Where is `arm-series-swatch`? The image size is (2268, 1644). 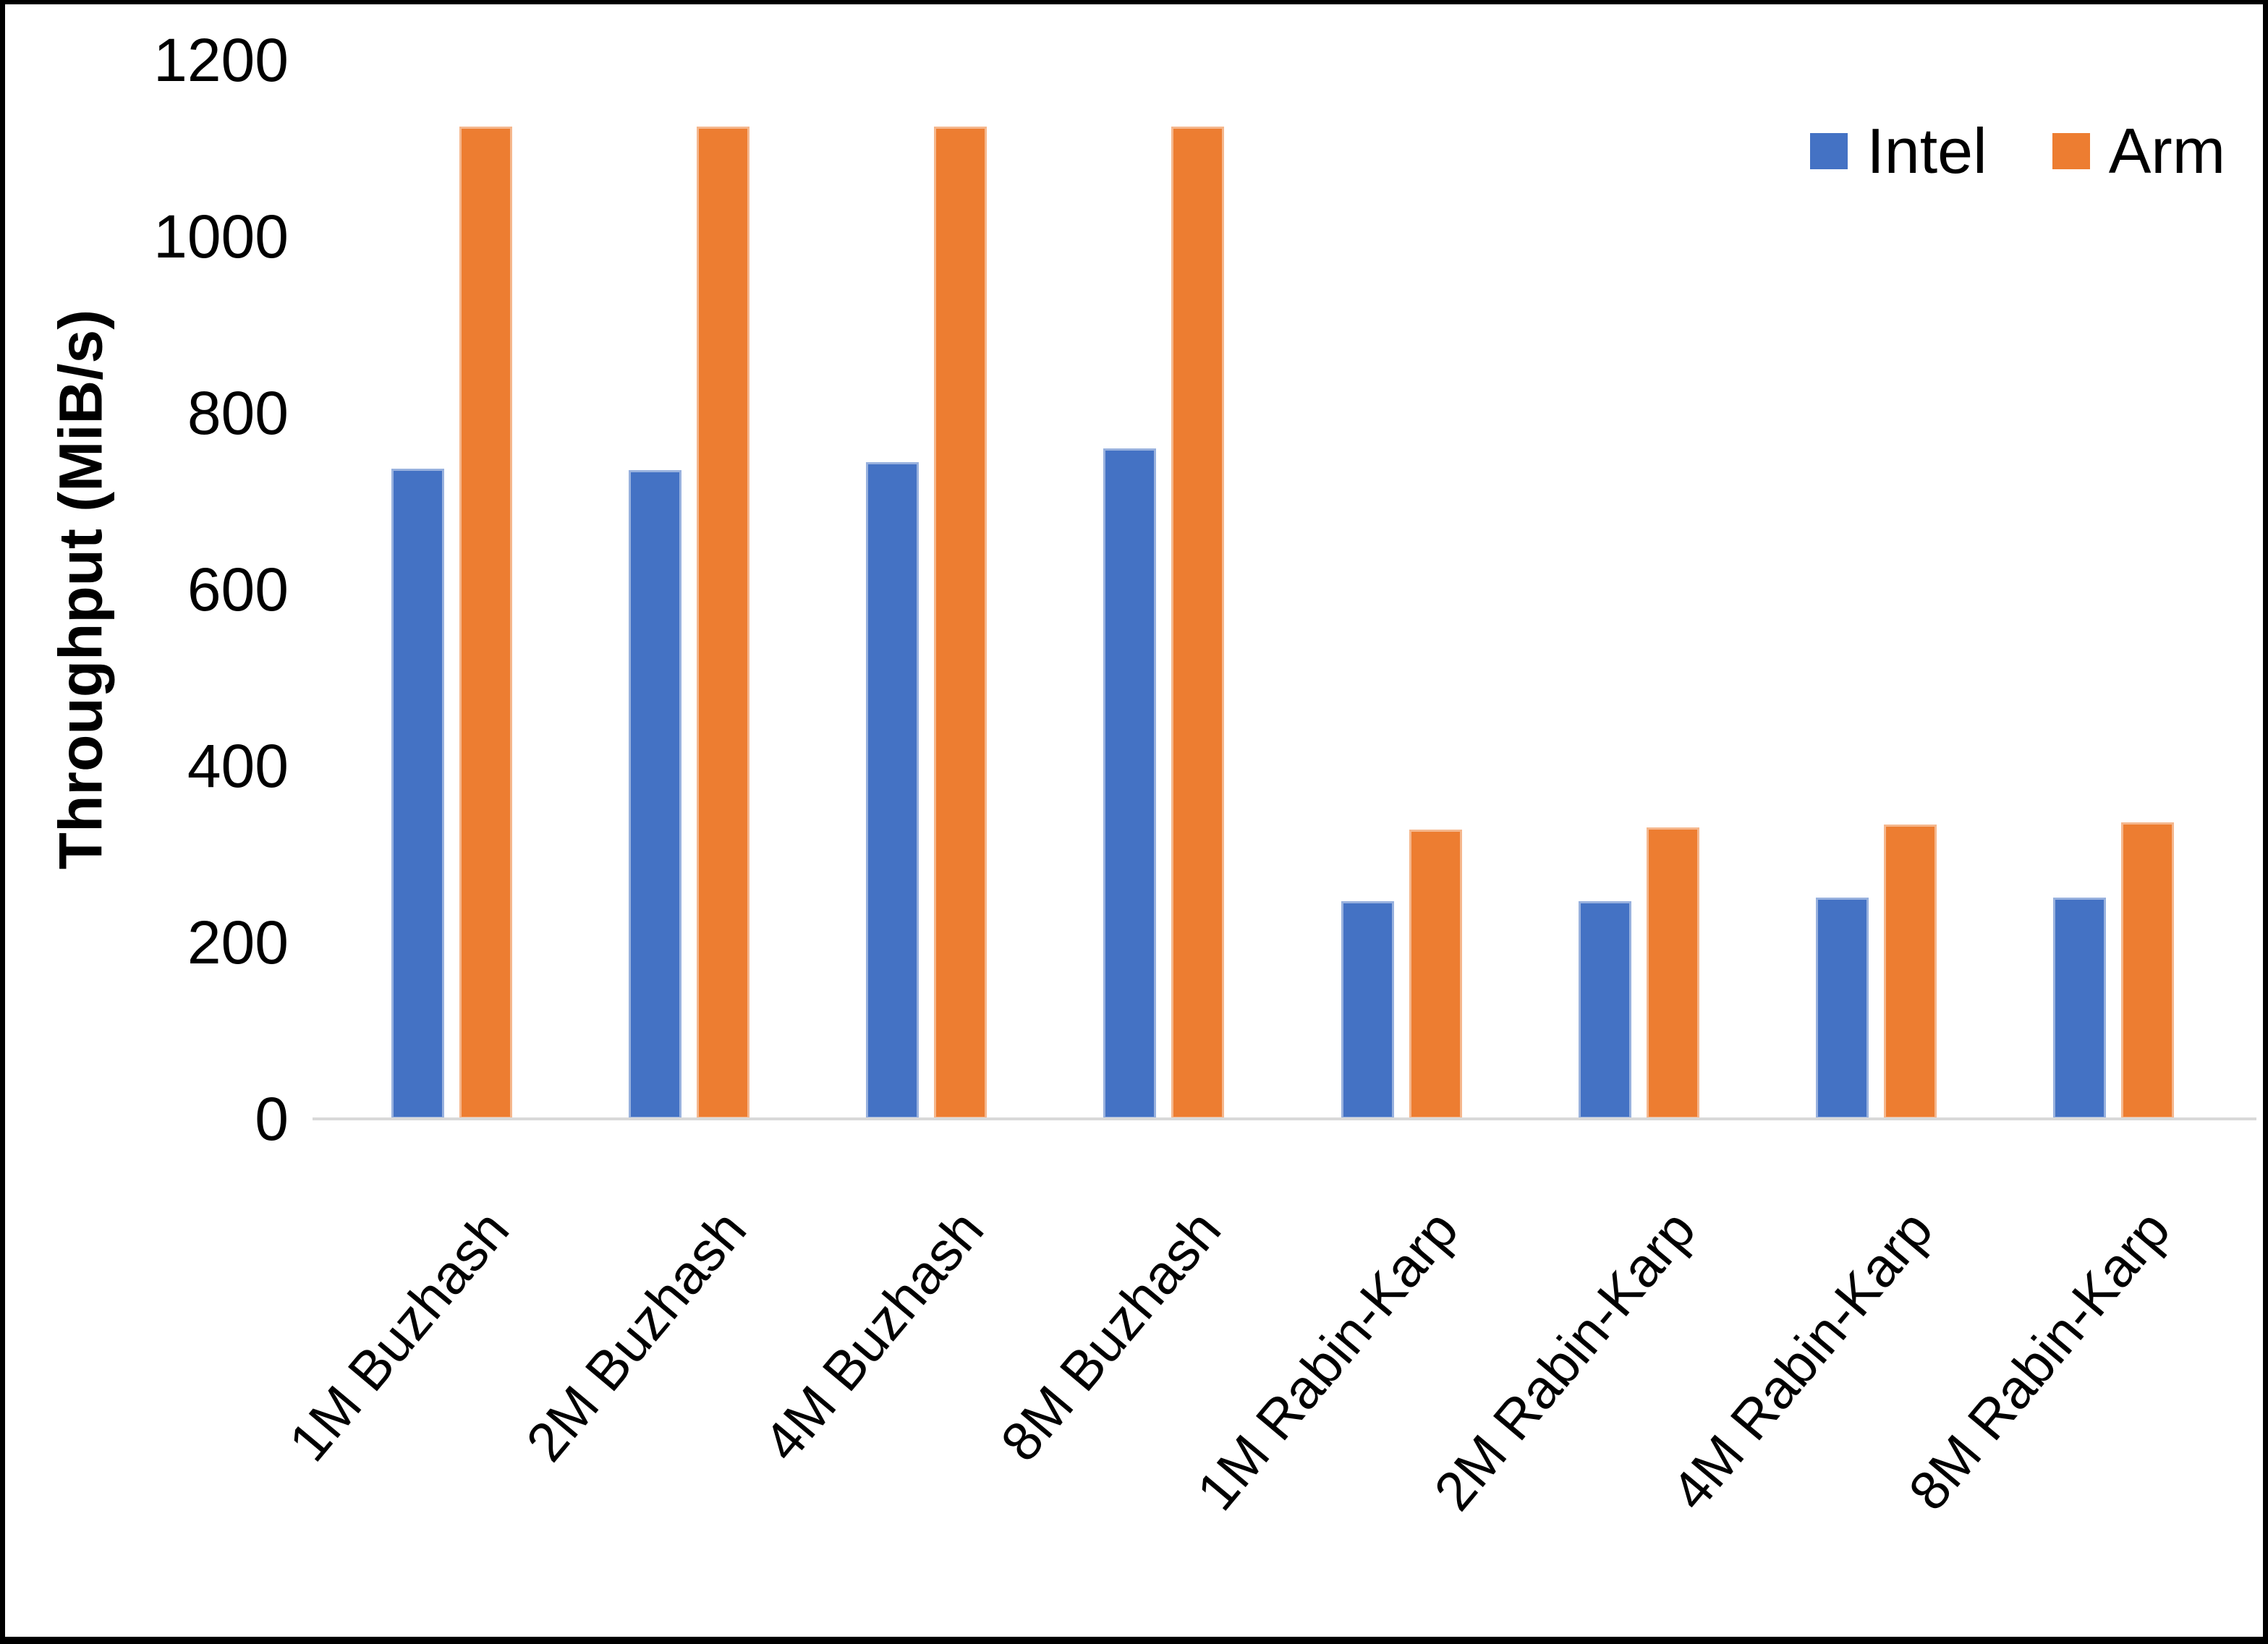 arm-series-swatch is located at coordinates (2071, 151).